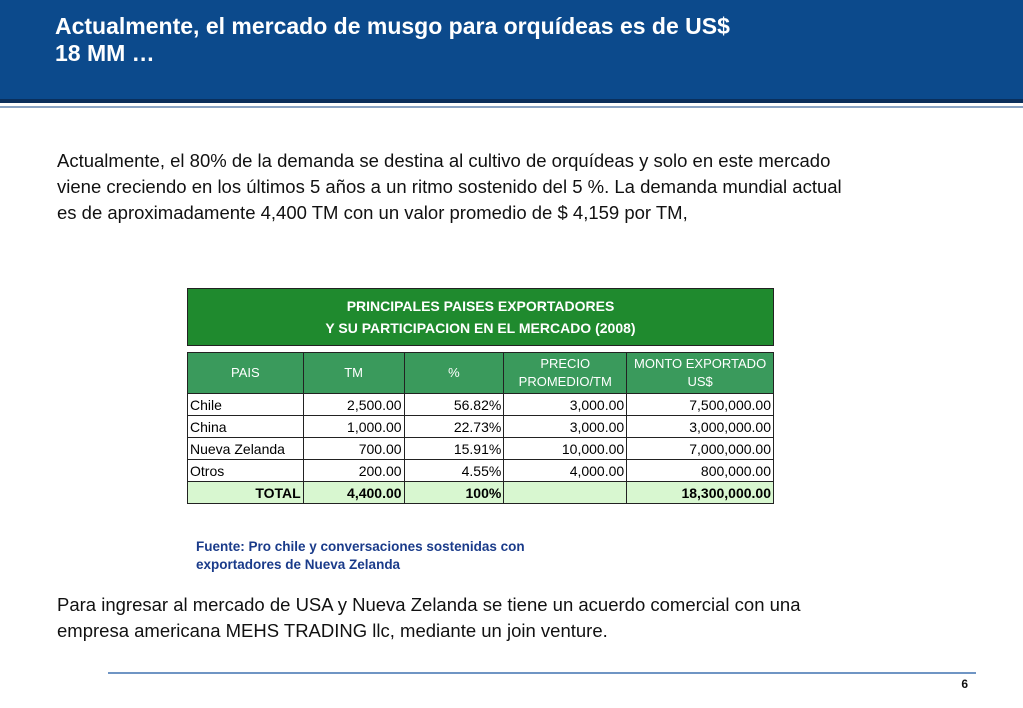  What do you see at coordinates (565, 373) in the screenshot?
I see `header-precio: PRECIO PROMEDIO/TM` at bounding box center [565, 373].